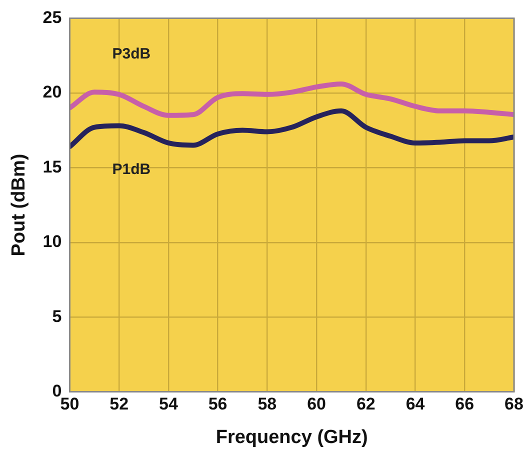  I want to click on y-tick-label: 0, so click(57, 390).